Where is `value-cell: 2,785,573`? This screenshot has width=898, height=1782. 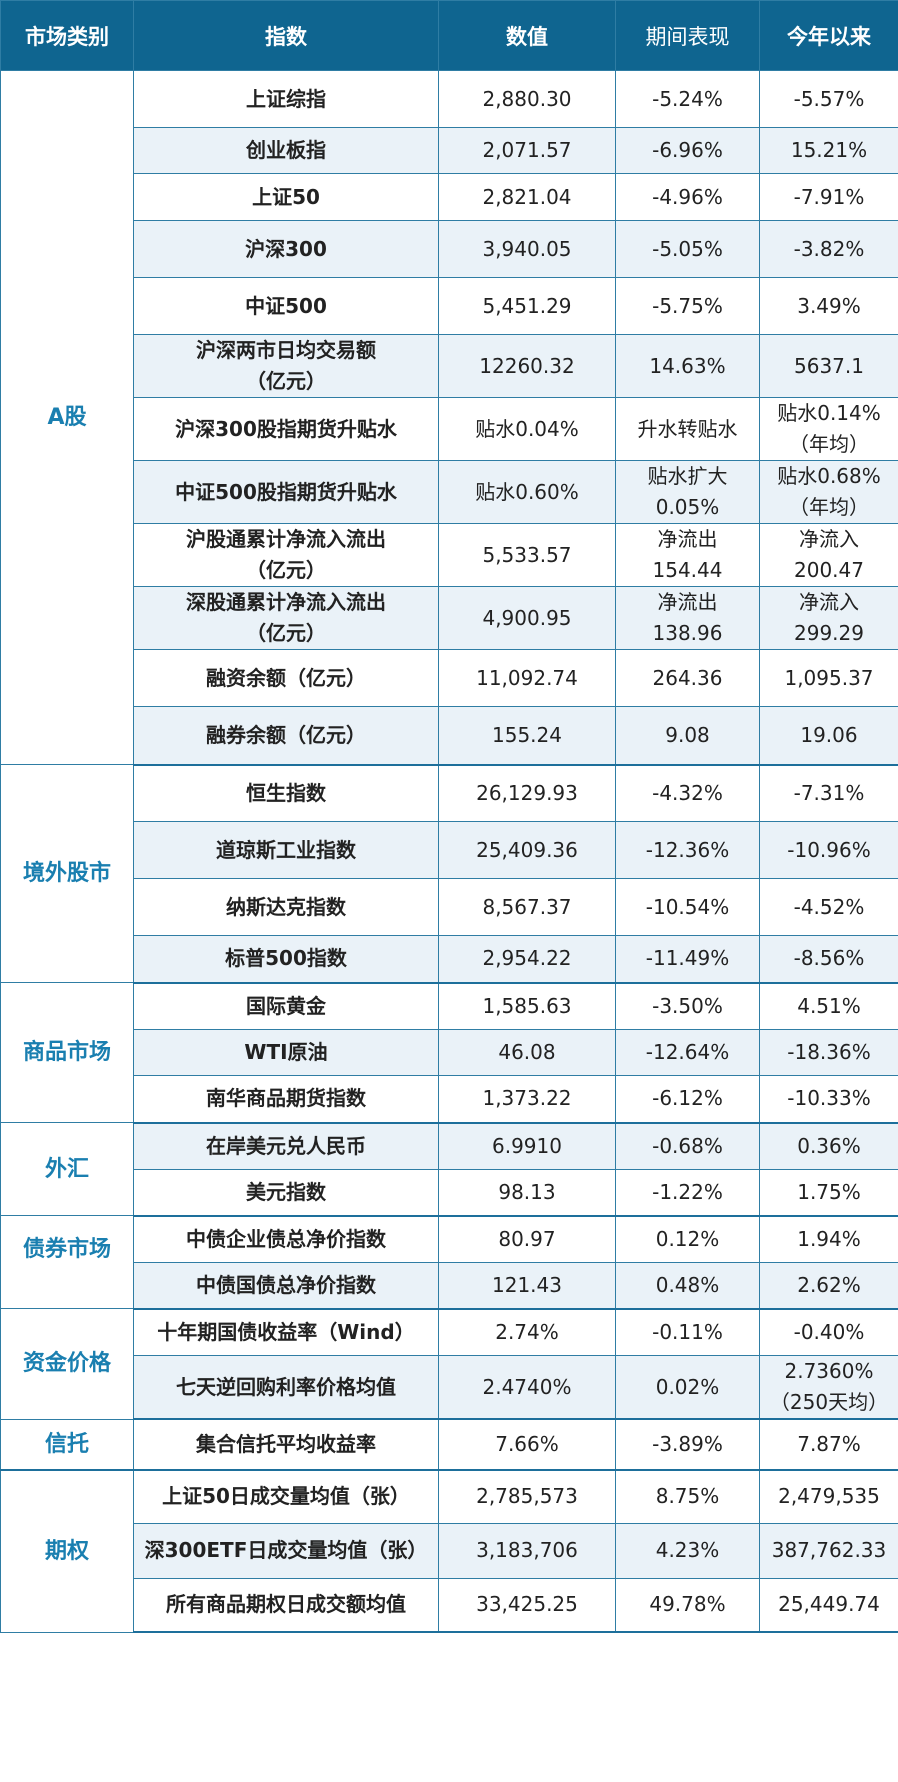
value-cell: 2,785,573 is located at coordinates (527, 1496).